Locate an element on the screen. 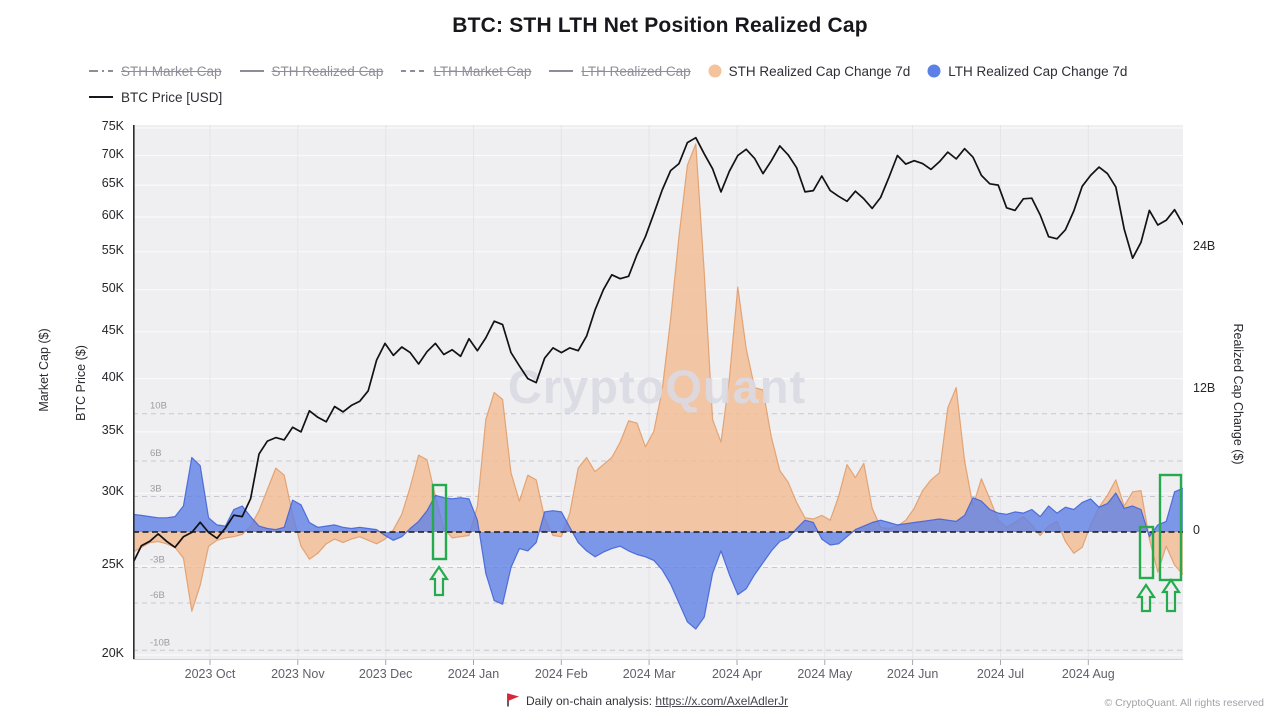  inner-tick-label: -6B is located at coordinates (157, 595).